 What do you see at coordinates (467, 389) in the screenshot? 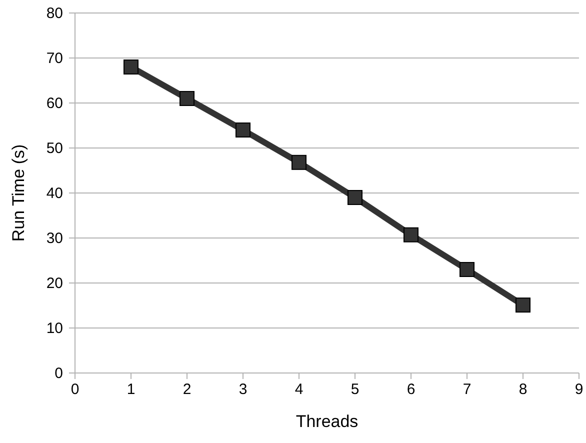
I see `x-tick-label: 7` at bounding box center [467, 389].